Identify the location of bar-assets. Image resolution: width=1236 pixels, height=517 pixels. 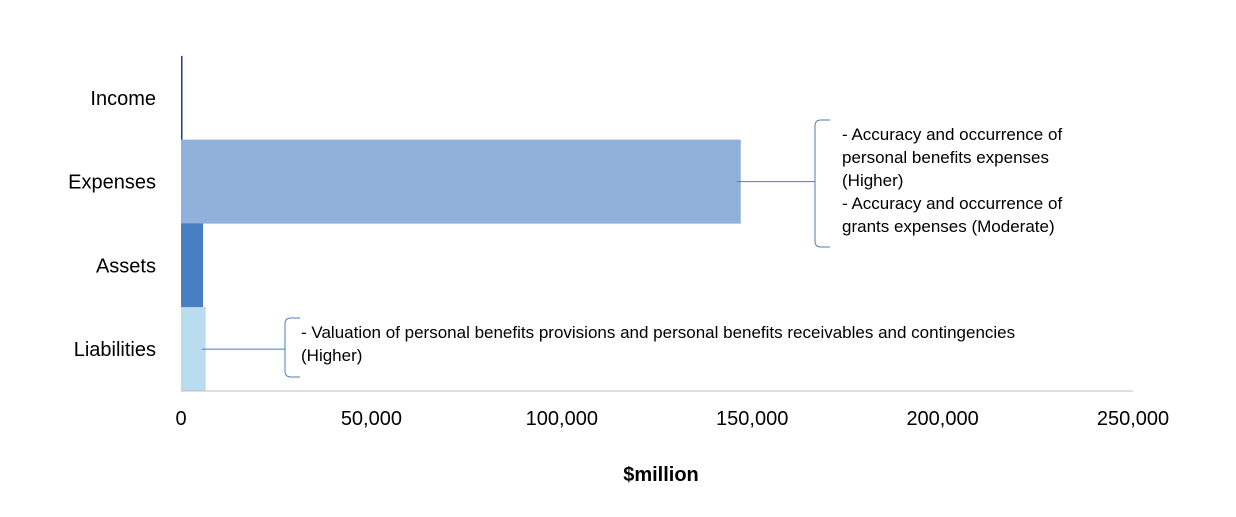
(192, 265).